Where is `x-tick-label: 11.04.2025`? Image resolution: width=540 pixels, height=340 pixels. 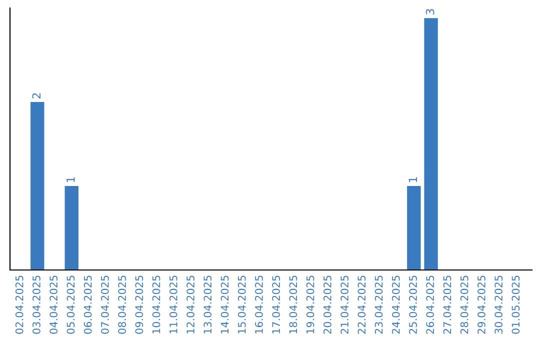 x-tick-label: 11.04.2025 is located at coordinates (173, 305).